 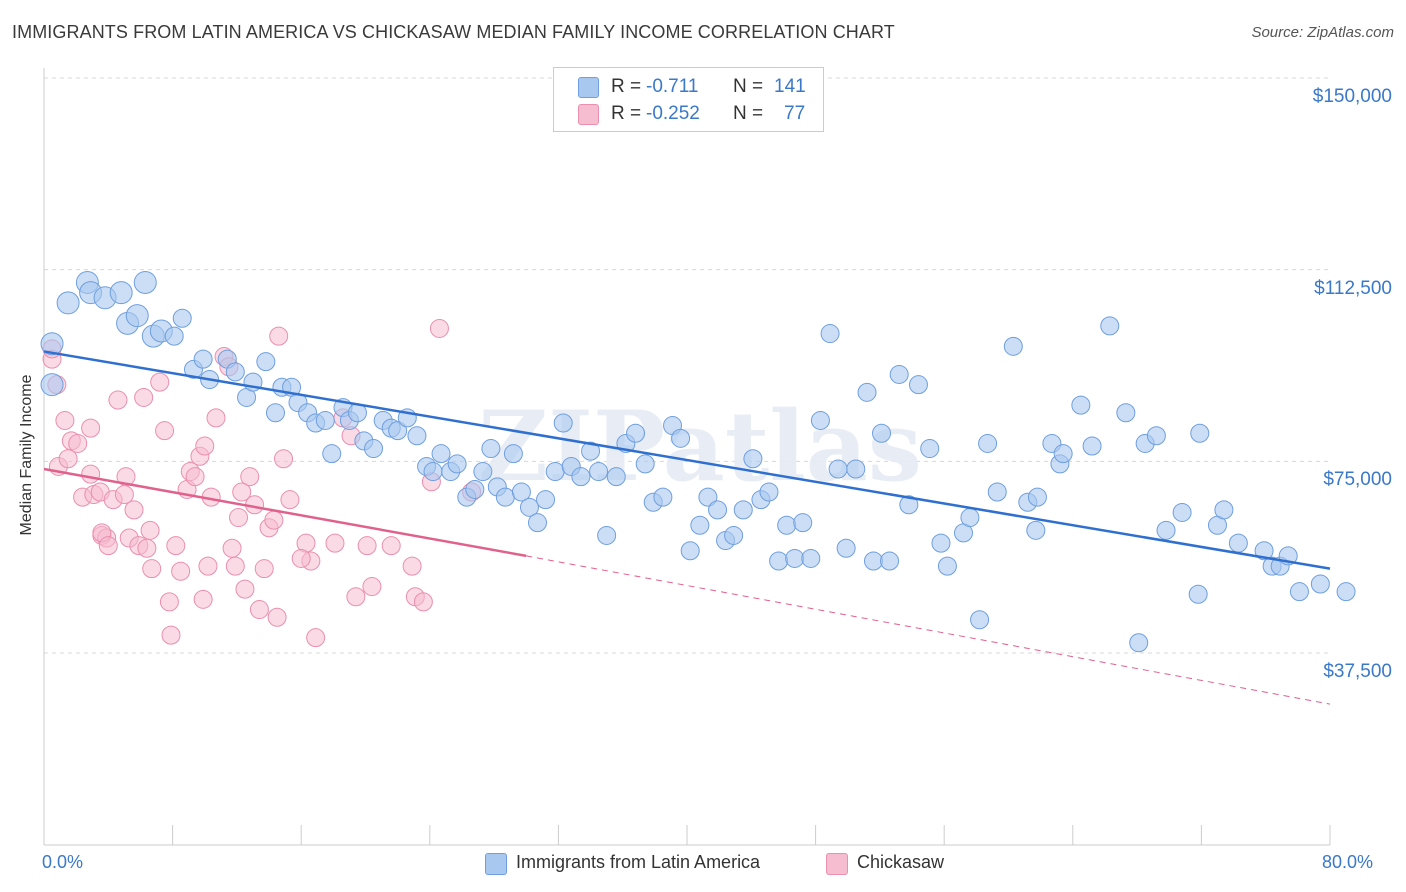 What do you see at coordinates (626, 113) in the screenshot?
I see `r-label: R =` at bounding box center [626, 113].